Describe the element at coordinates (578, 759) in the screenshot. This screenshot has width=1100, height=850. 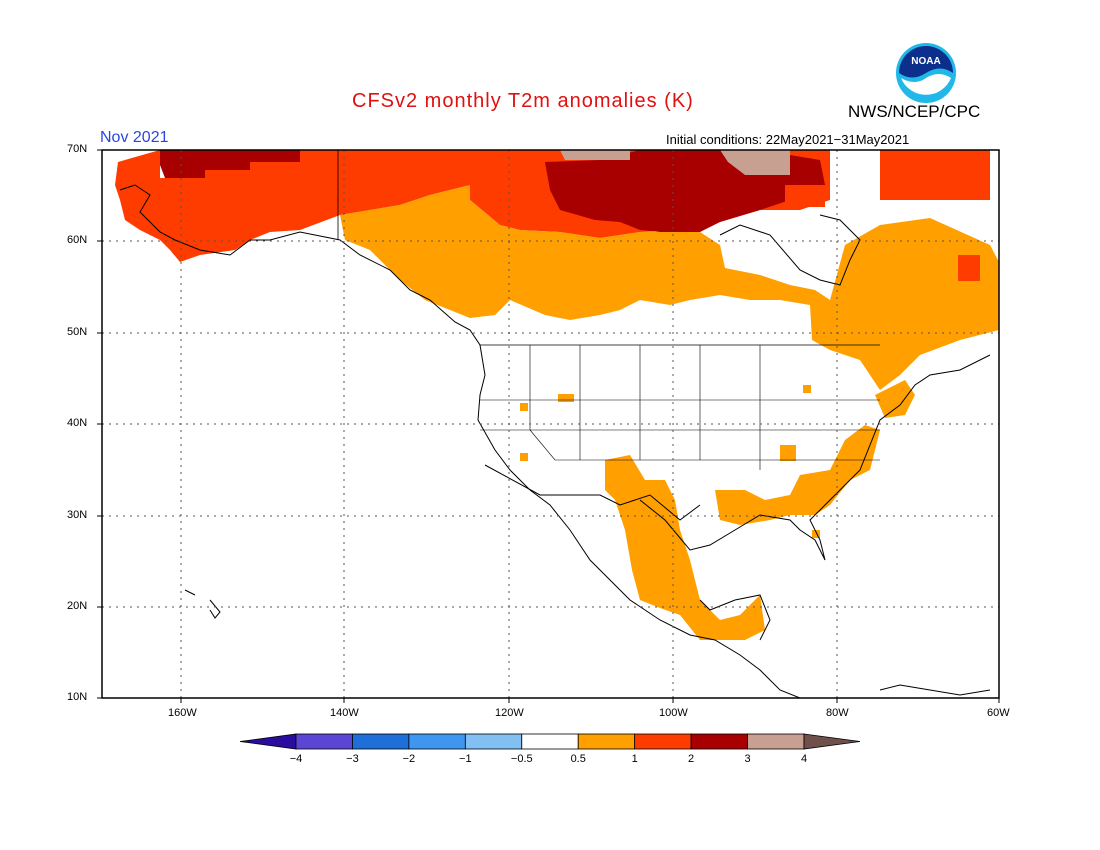
I see `colorbar-label: 0.5` at that location.